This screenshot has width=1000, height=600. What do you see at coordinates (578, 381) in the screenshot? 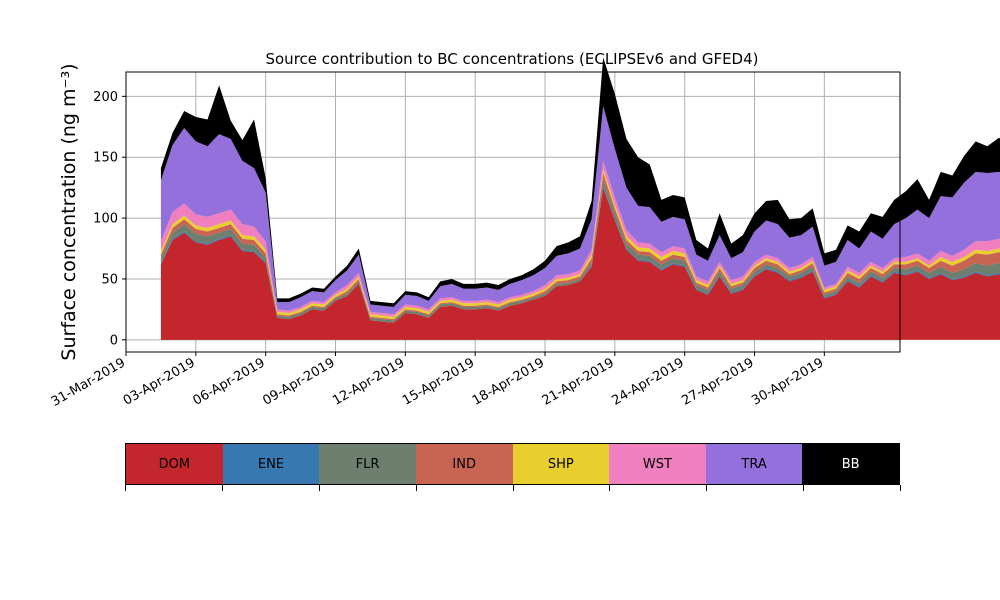
I see `x-tick-label: 21-Apr-2019` at bounding box center [578, 381].